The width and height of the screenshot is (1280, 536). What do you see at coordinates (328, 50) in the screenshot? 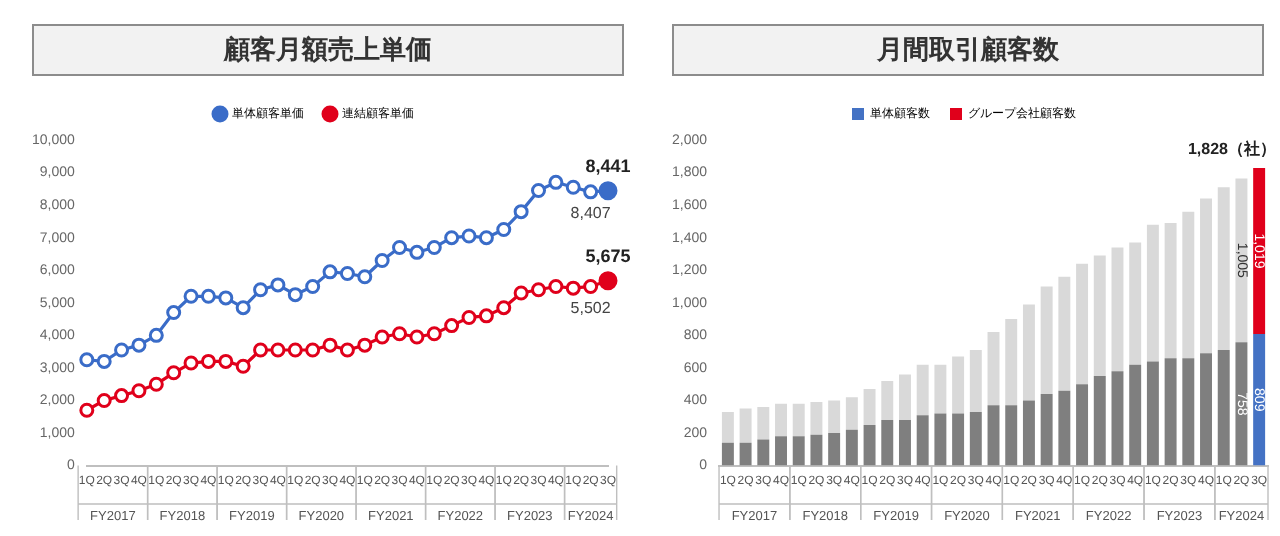
I see `chart-title: 顧客月額売上単価` at bounding box center [328, 50].